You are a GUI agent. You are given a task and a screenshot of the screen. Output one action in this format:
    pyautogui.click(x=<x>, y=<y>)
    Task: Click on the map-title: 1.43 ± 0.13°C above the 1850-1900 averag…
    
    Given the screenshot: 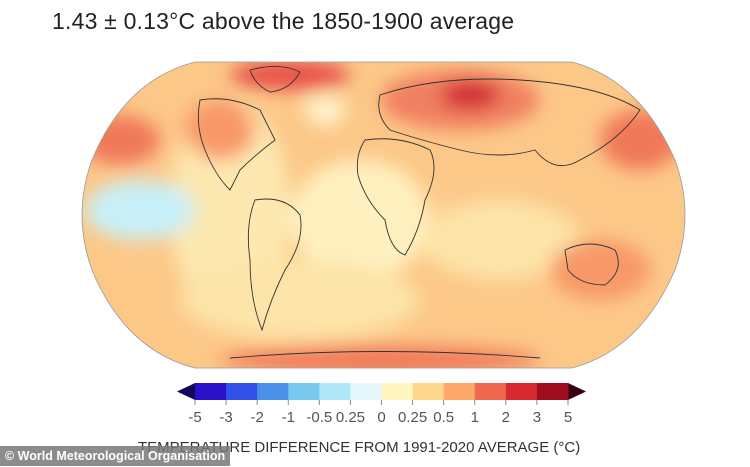 What is the action you would take?
    pyautogui.click(x=283, y=21)
    